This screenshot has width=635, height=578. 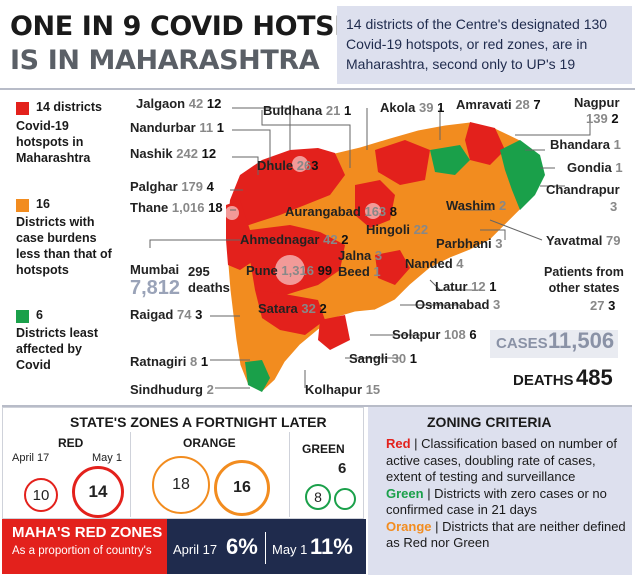 I want to click on label-raigad: Raigad 74 3, so click(x=166, y=314).